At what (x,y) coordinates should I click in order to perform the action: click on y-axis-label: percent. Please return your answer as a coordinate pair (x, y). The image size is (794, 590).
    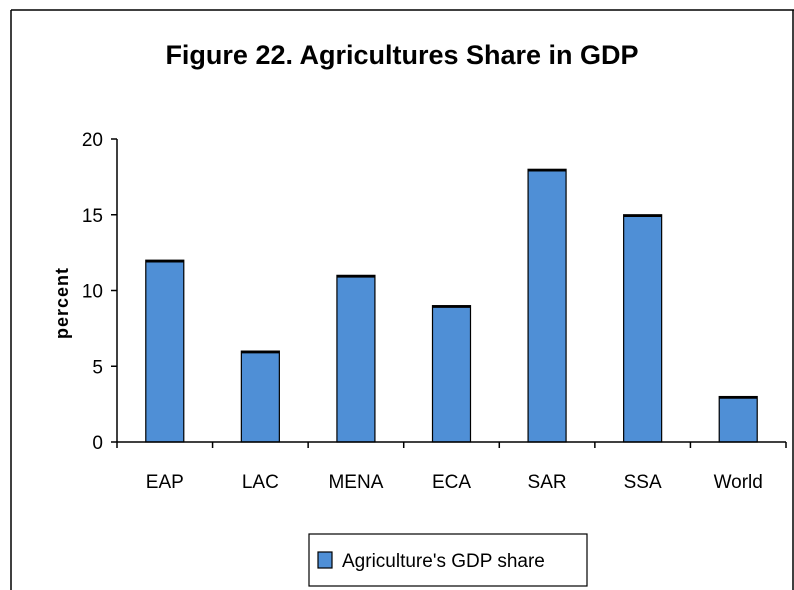
    Looking at the image, I should click on (62, 303).